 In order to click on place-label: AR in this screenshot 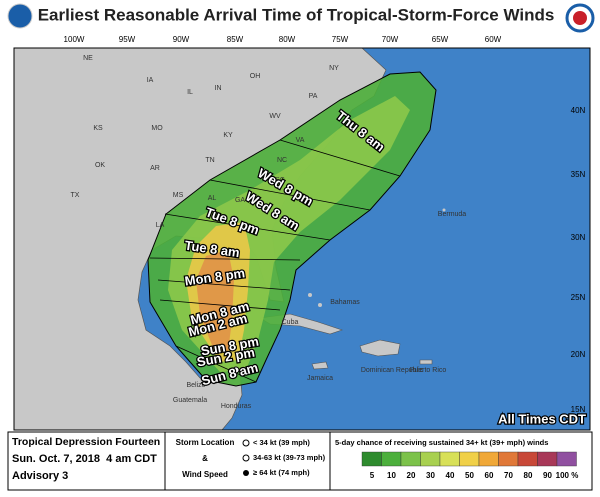, I will do `click(155, 168)`.